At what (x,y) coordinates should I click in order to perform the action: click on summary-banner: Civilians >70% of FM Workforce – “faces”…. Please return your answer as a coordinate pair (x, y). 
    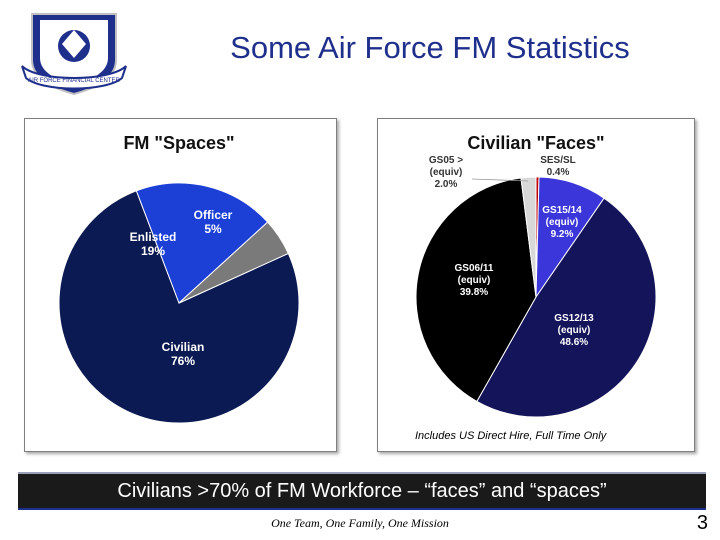
    Looking at the image, I should click on (362, 491).